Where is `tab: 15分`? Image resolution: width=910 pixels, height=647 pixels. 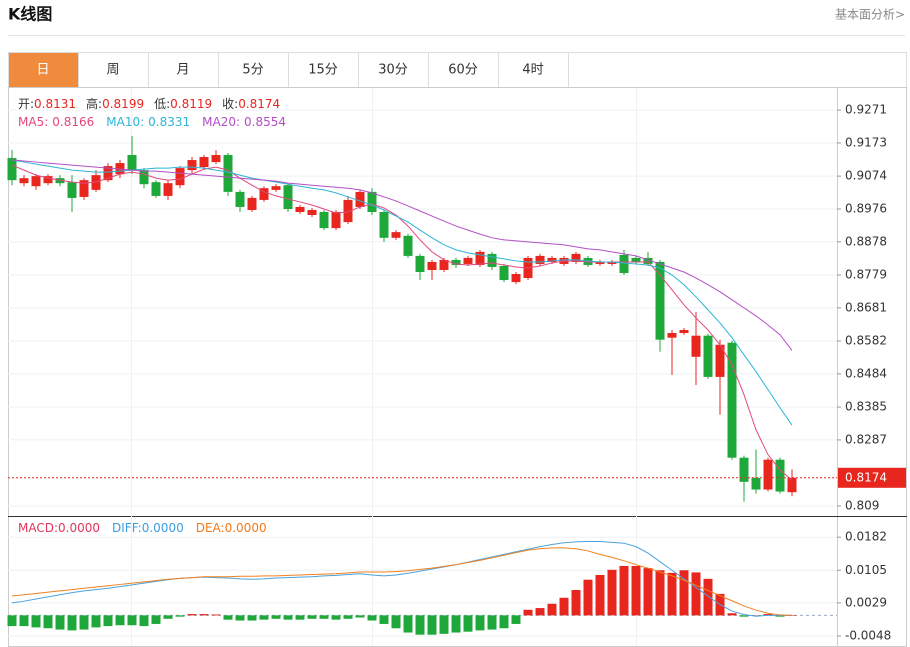 tab: 15分 is located at coordinates (323, 70).